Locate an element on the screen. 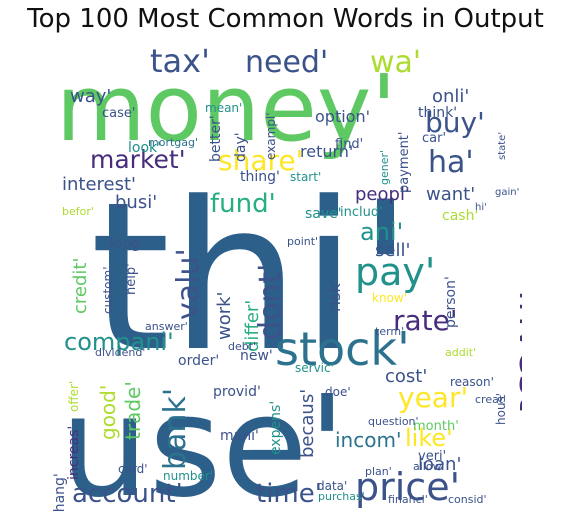 The image size is (571, 519). word-find: find' is located at coordinates (349, 144).